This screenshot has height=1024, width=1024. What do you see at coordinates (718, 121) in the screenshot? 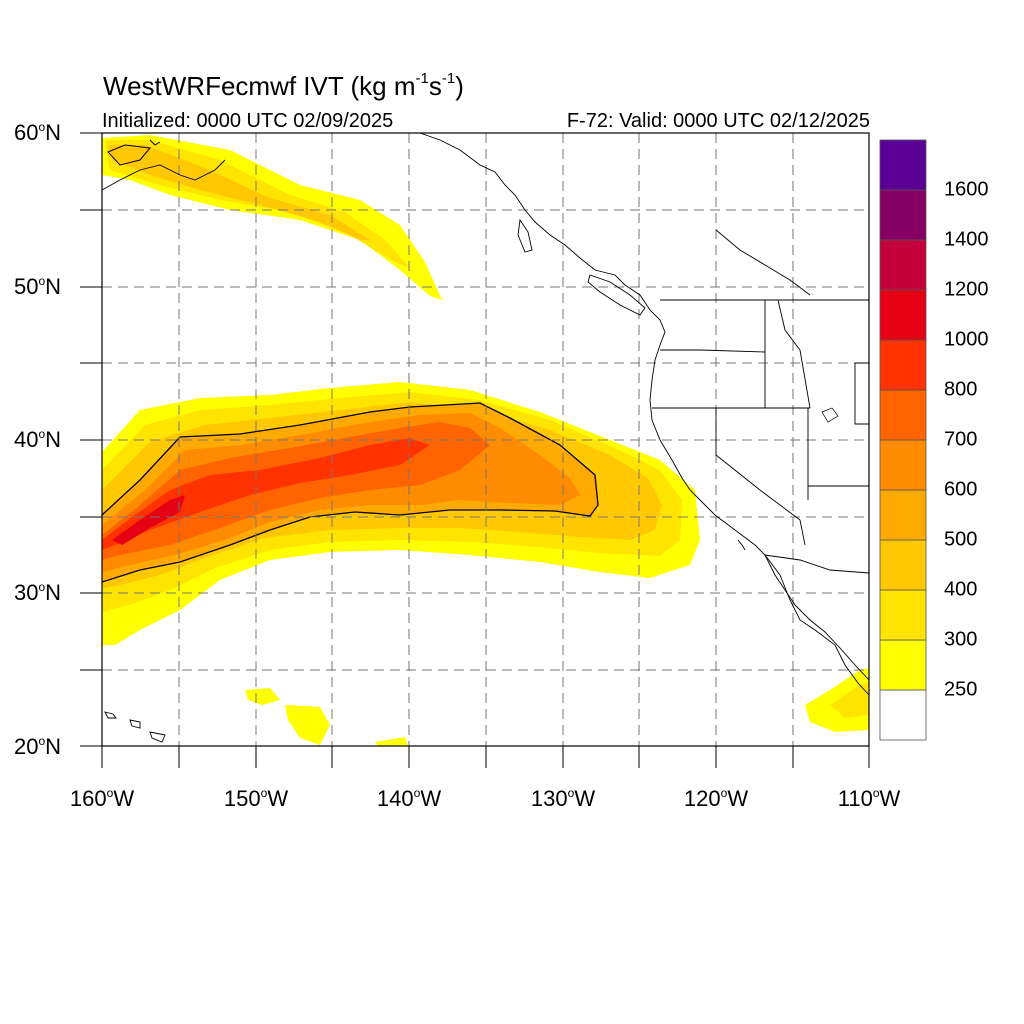
I see `valid-time: F-72: Valid: 0000 UTC 02/12/2025` at bounding box center [718, 121].